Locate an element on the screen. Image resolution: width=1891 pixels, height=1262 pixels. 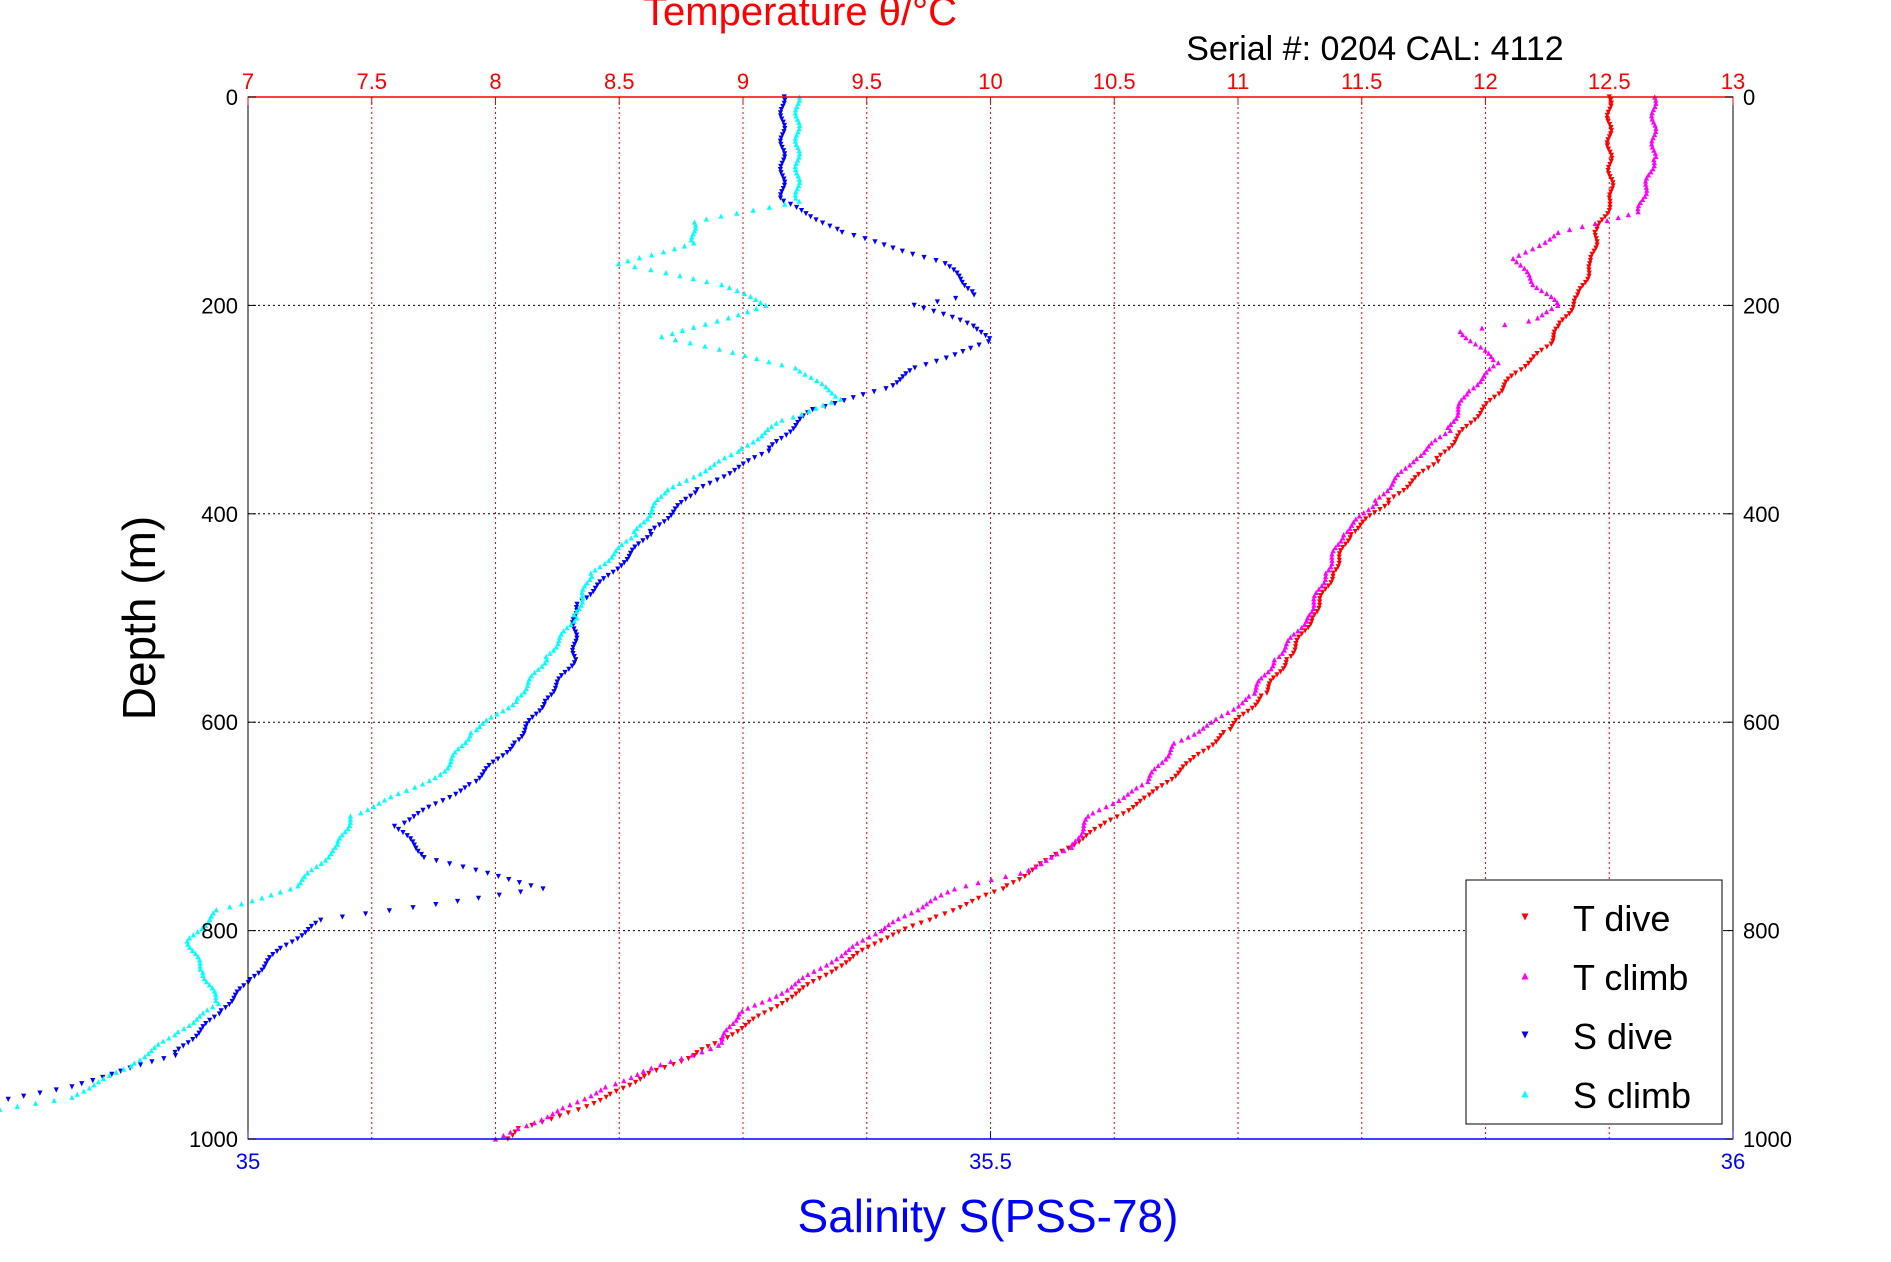
temp-tick-label: 7.5 is located at coordinates (371, 81).